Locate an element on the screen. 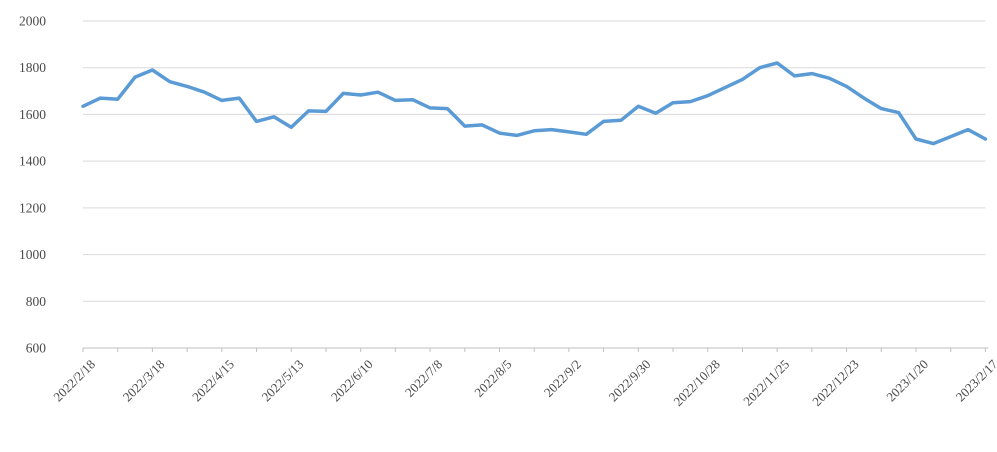 Image resolution: width=997 pixels, height=452 pixels. x-axis-tick-label: 2023/1/20 is located at coordinates (907, 381).